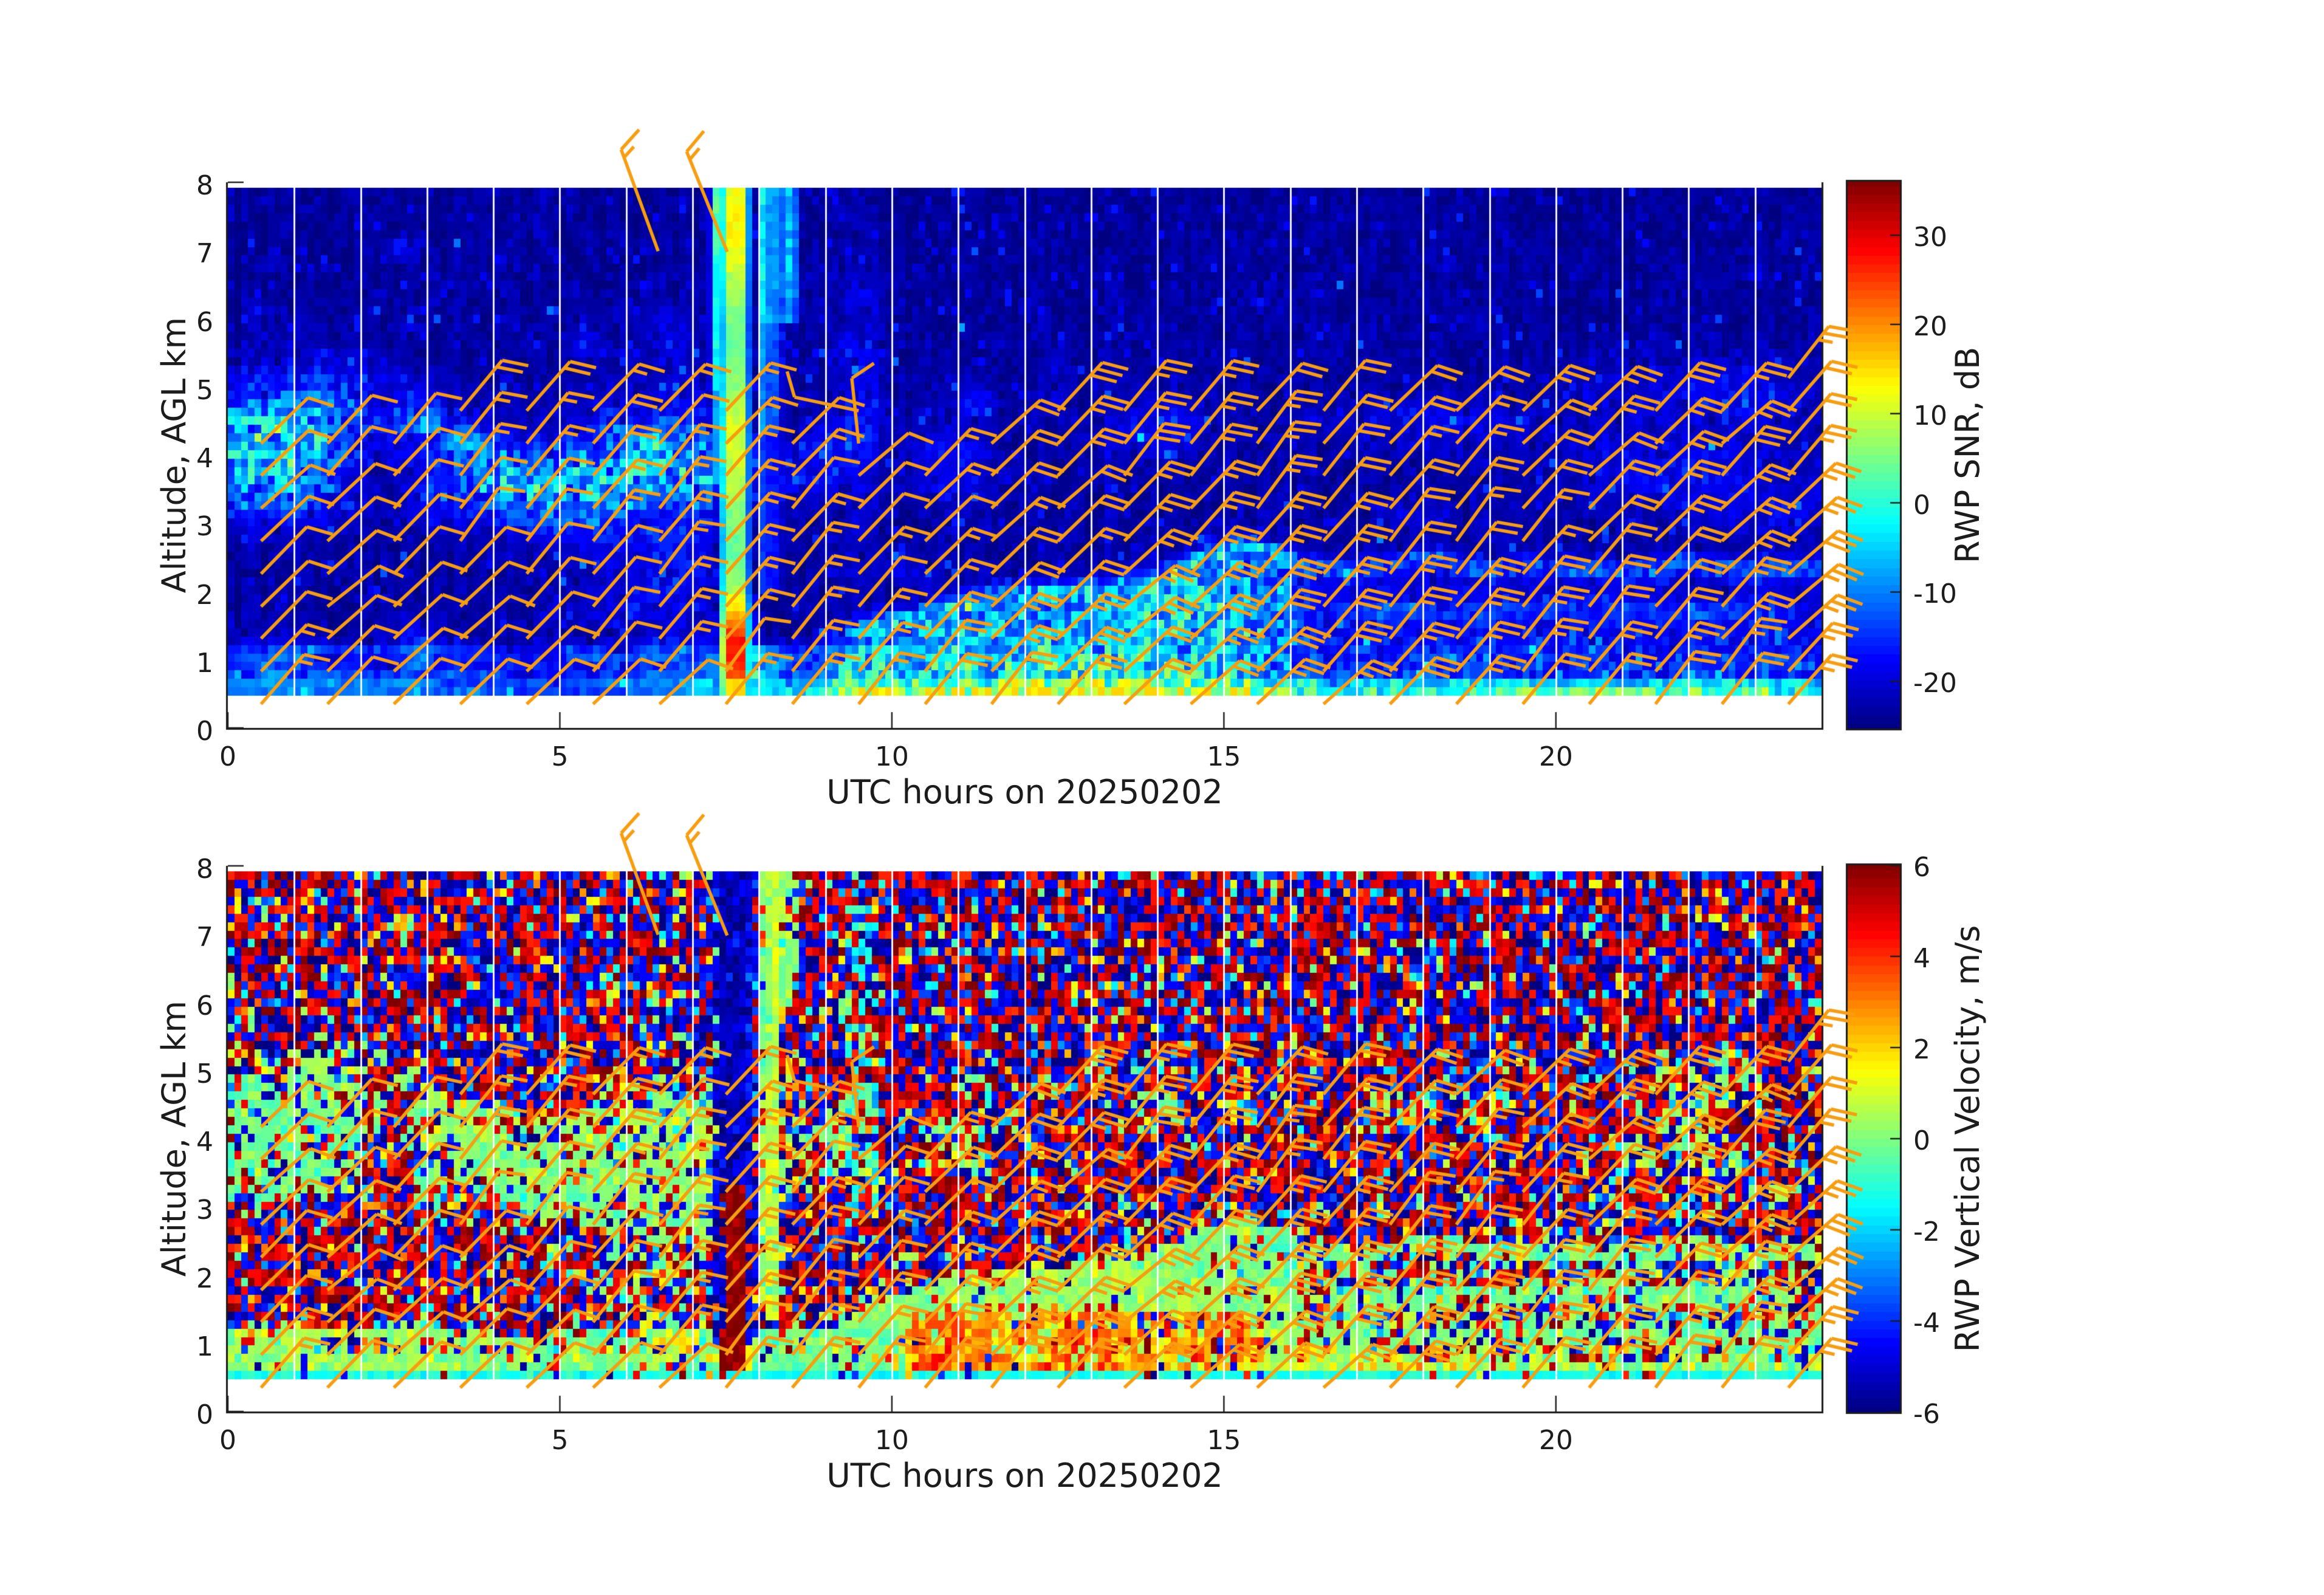 This screenshot has height=1595, width=2324. I want to click on colorbar-tick-label: 30, so click(1930, 237).